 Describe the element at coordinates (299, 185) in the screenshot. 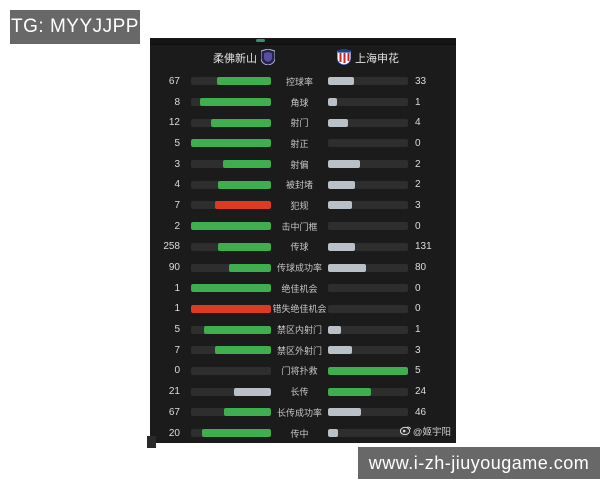

I see `stat-label: 被封堵` at that location.